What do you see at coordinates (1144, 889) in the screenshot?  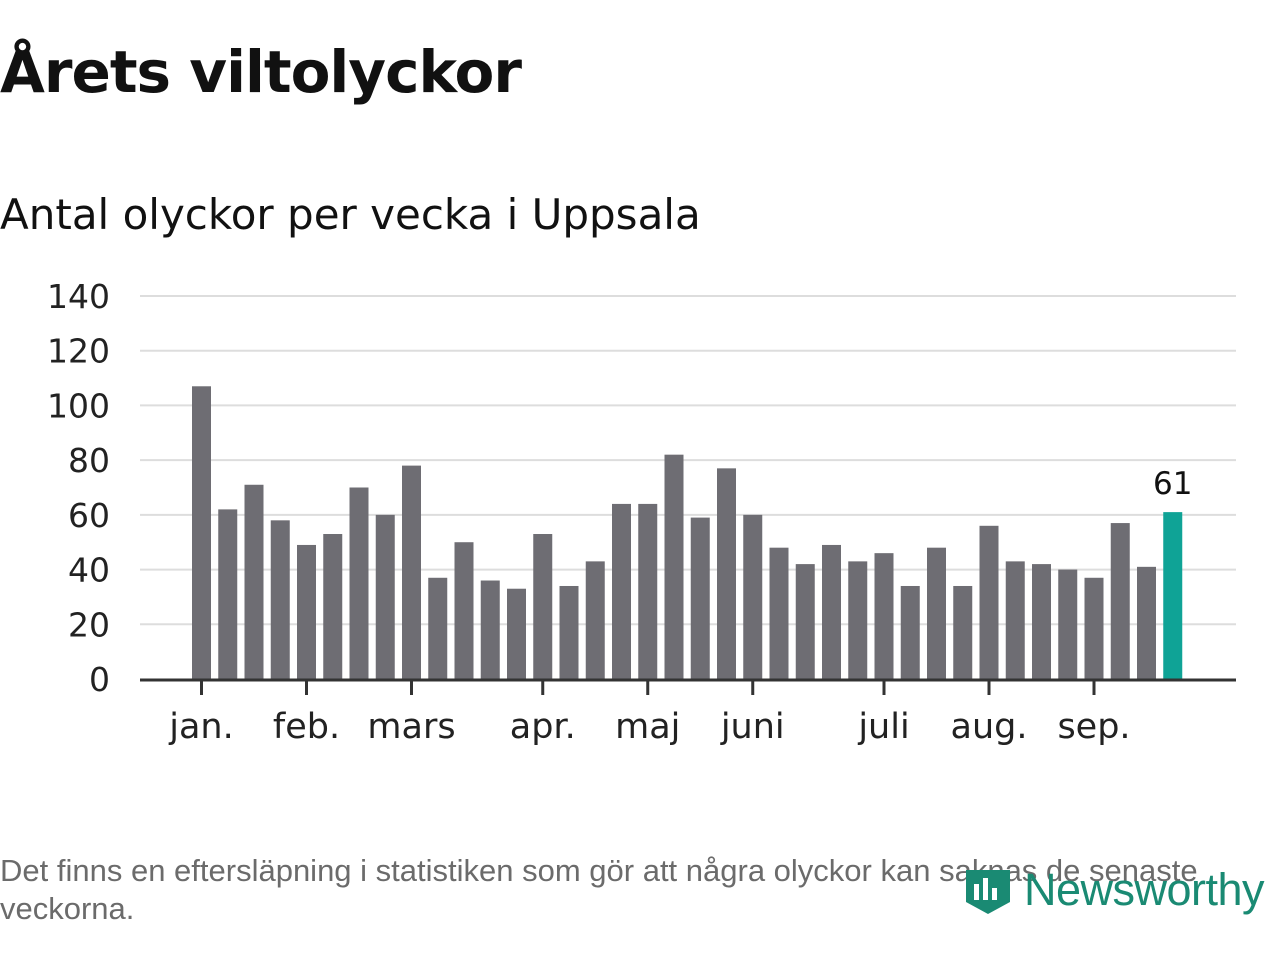 I see `brand-name: Newsworthy` at bounding box center [1144, 889].